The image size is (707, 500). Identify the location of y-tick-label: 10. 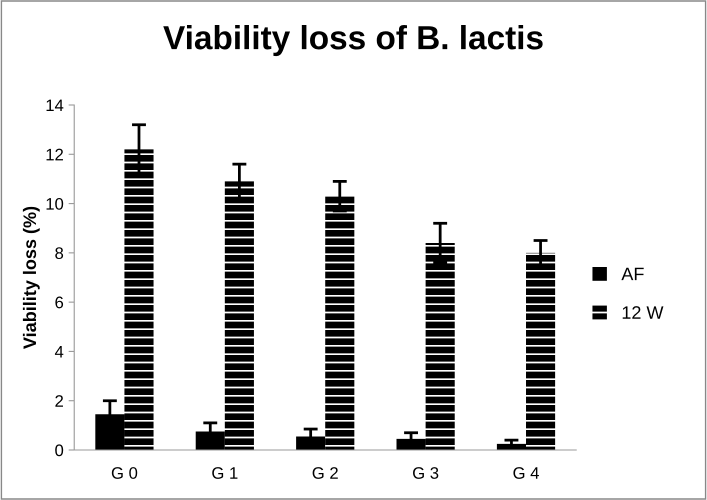
(55, 204).